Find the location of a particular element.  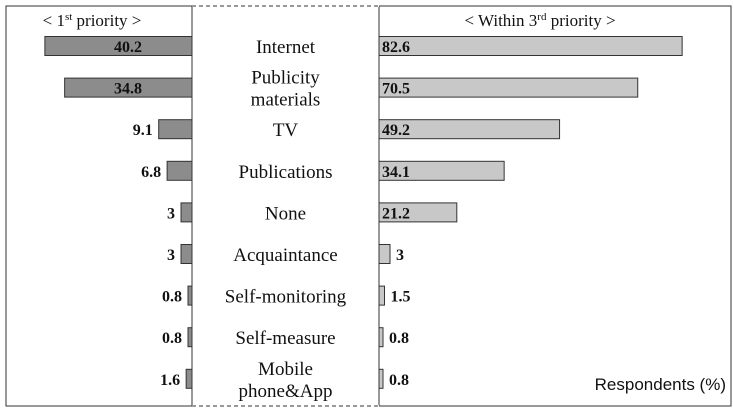

left-bar-value-label: 40.2 is located at coordinates (128, 47).